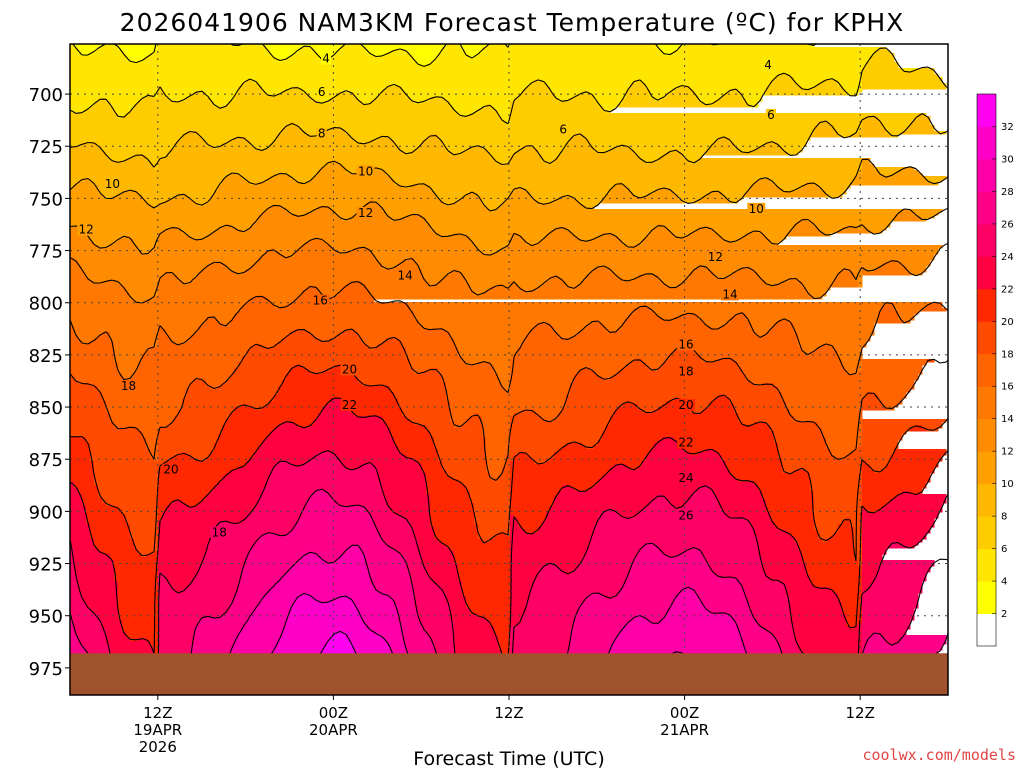 The image size is (1024, 768). Describe the element at coordinates (768, 65) in the screenshot. I see `contour-label: 4` at that location.